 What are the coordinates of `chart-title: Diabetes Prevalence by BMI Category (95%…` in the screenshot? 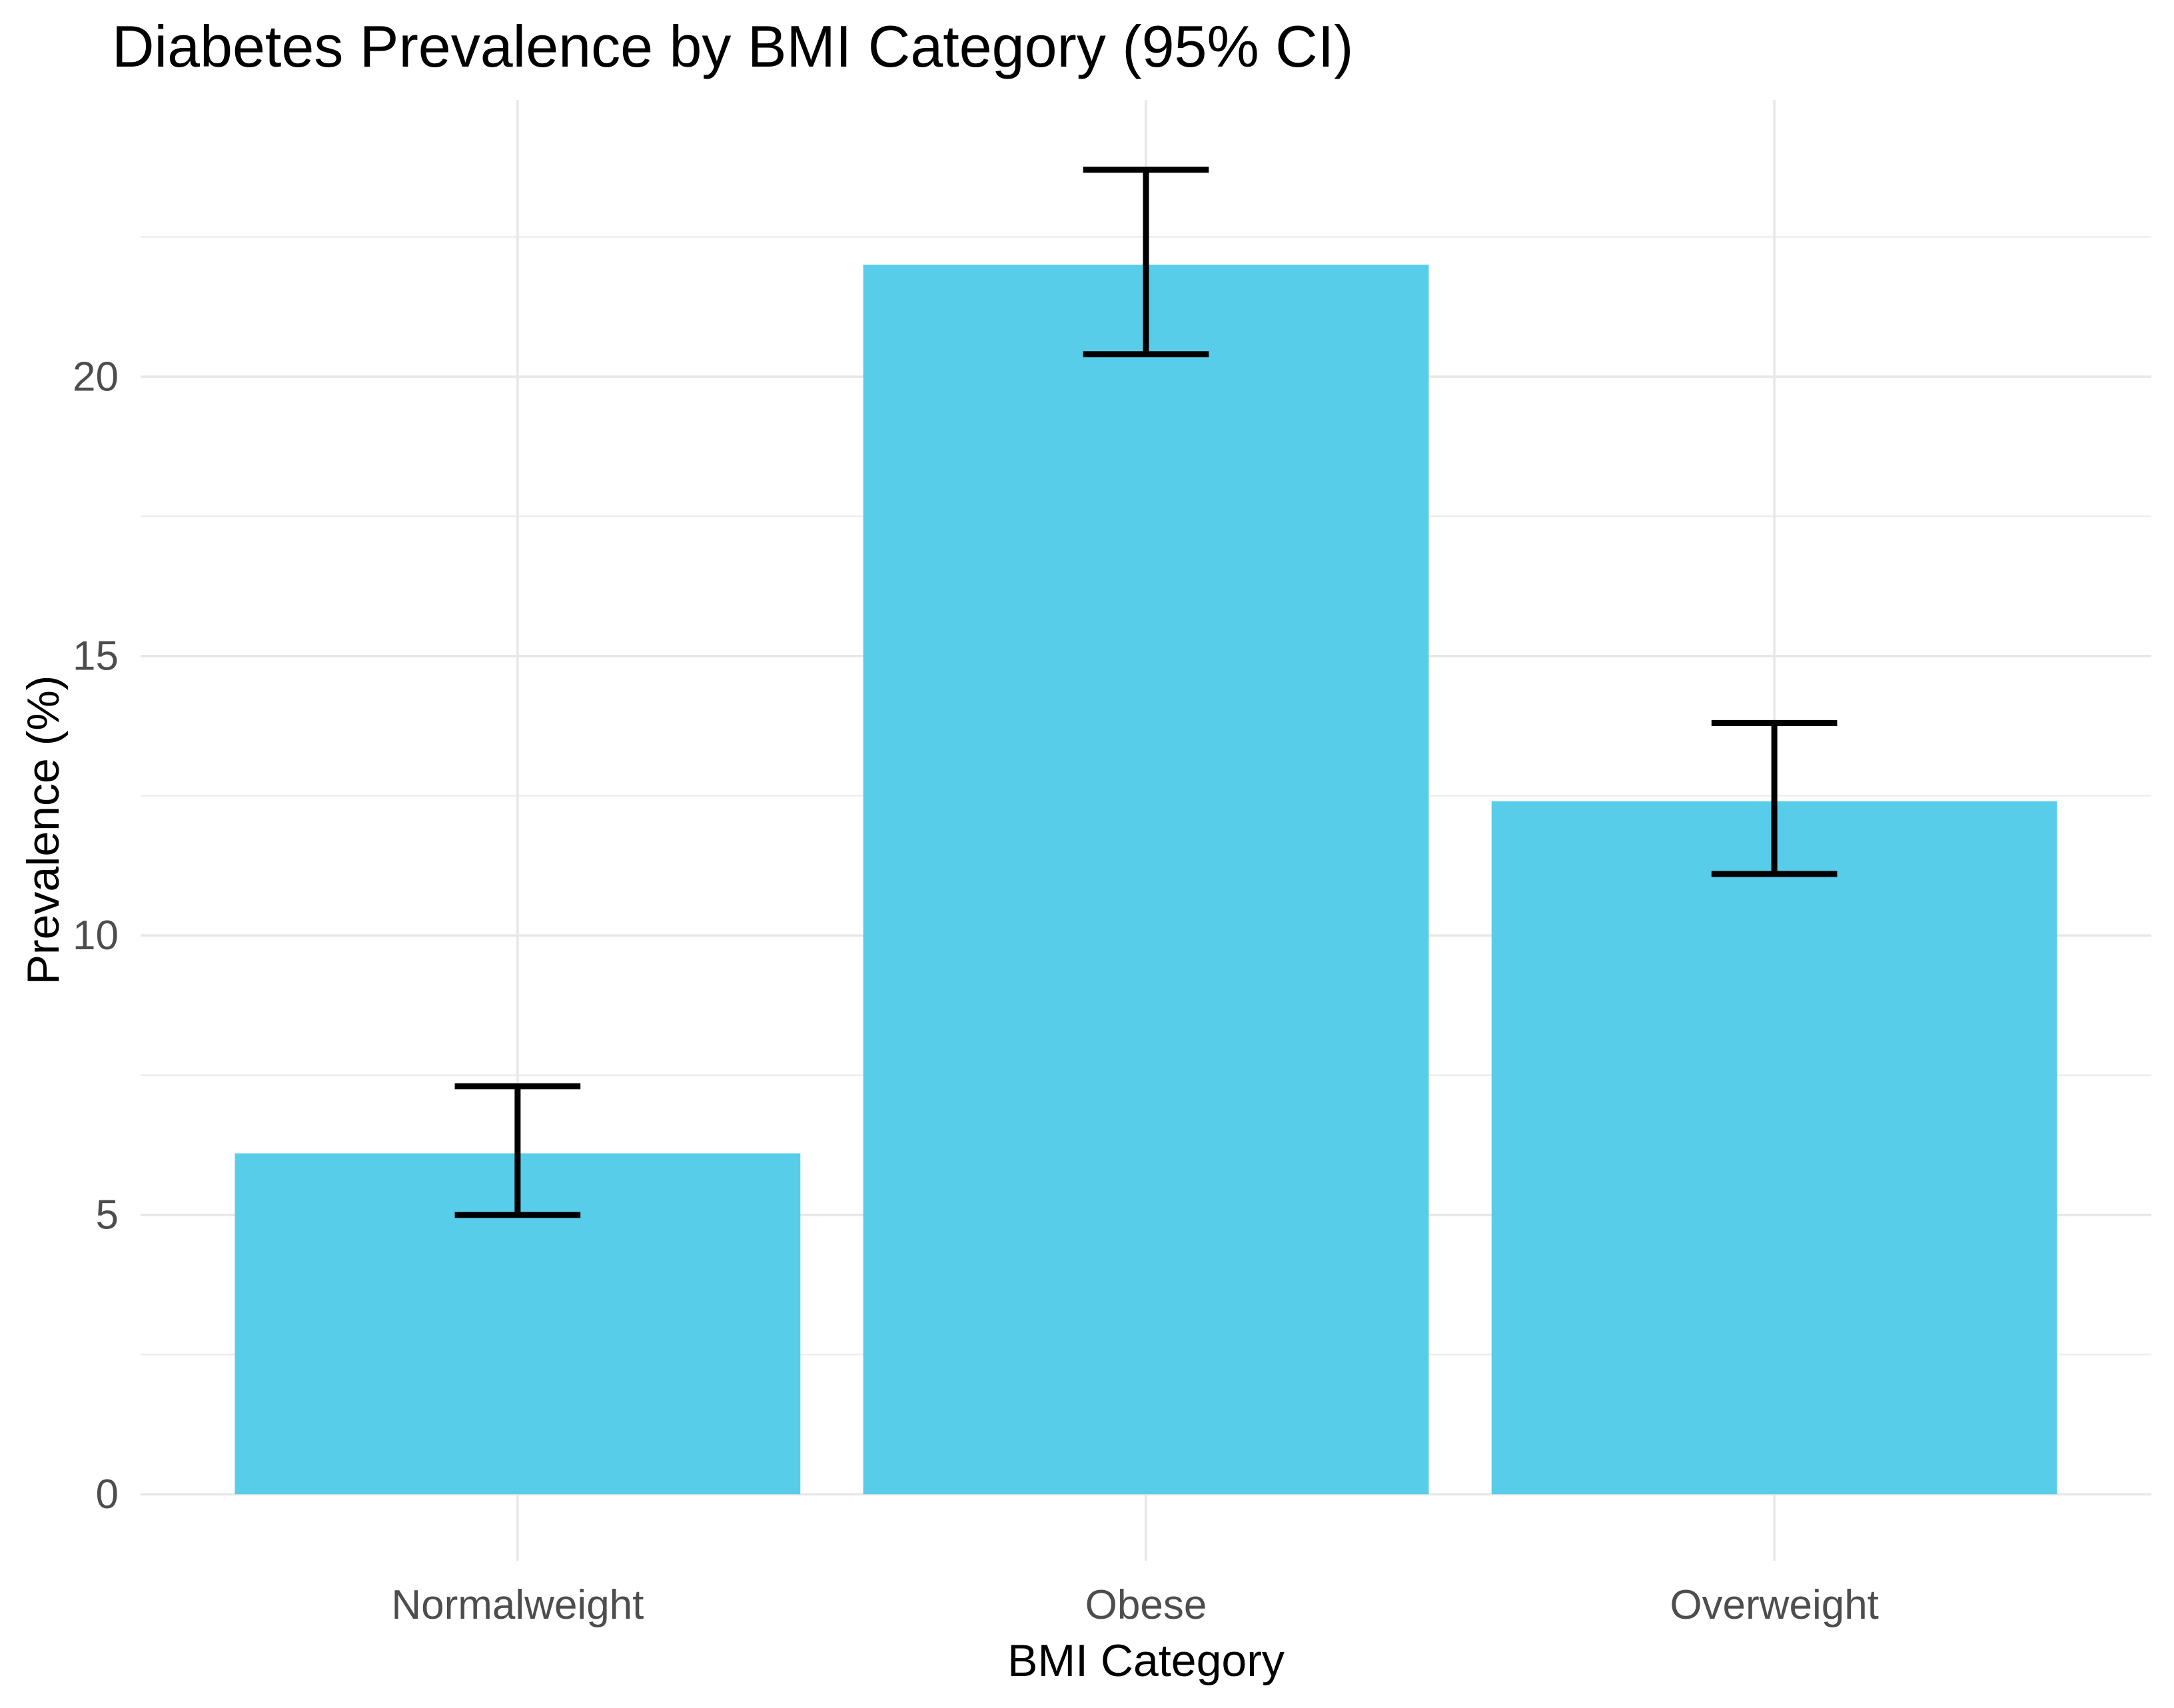 It's located at (732, 46).